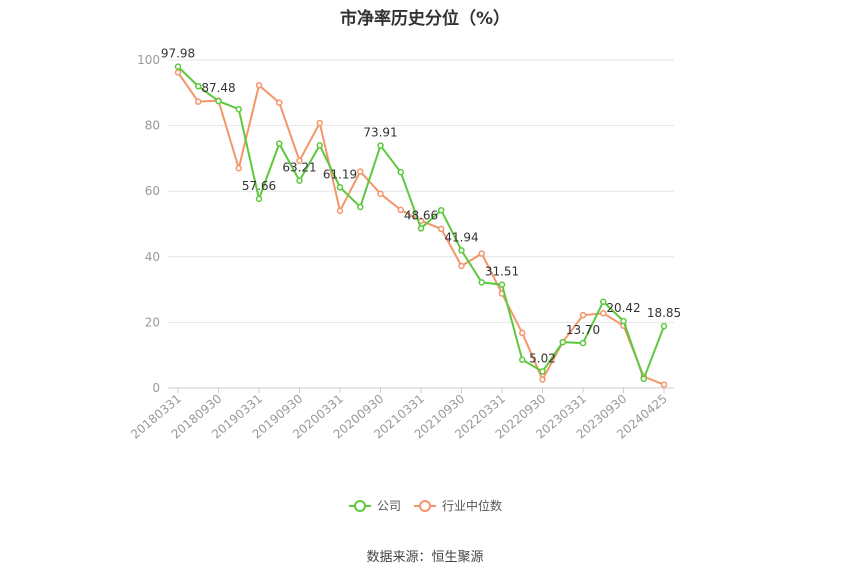  Describe the element at coordinates (299, 168) in the screenshot. I see `data-label: 63.21` at that location.